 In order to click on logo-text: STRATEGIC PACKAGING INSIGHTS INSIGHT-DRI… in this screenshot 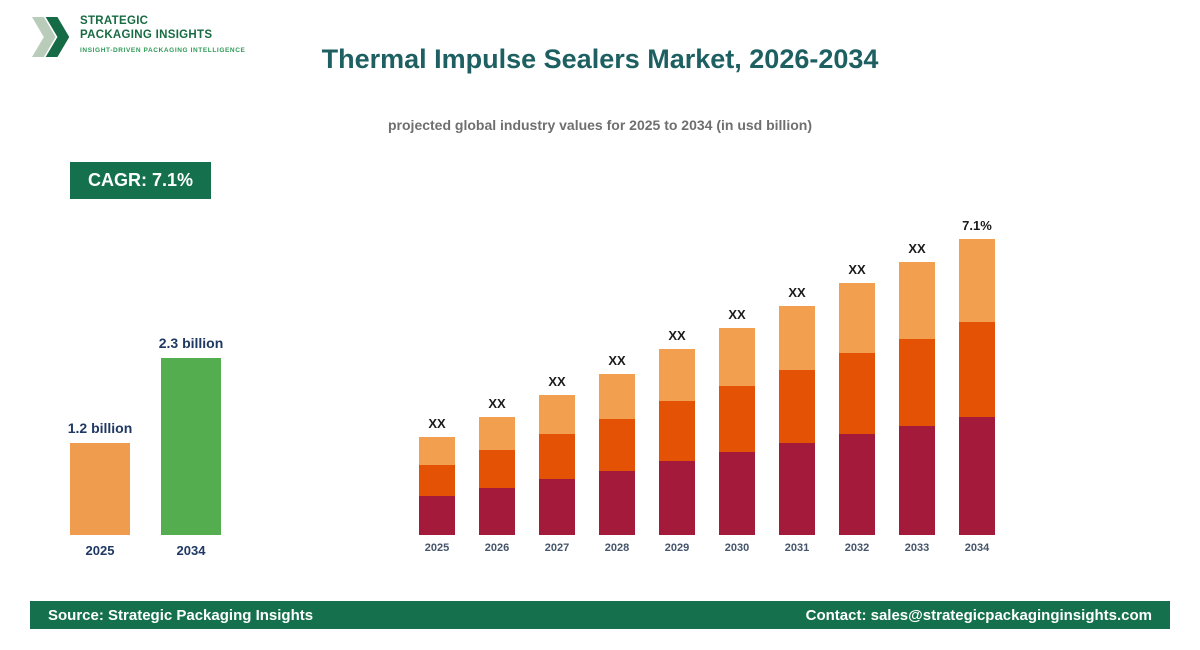, I will do `click(162, 34)`.